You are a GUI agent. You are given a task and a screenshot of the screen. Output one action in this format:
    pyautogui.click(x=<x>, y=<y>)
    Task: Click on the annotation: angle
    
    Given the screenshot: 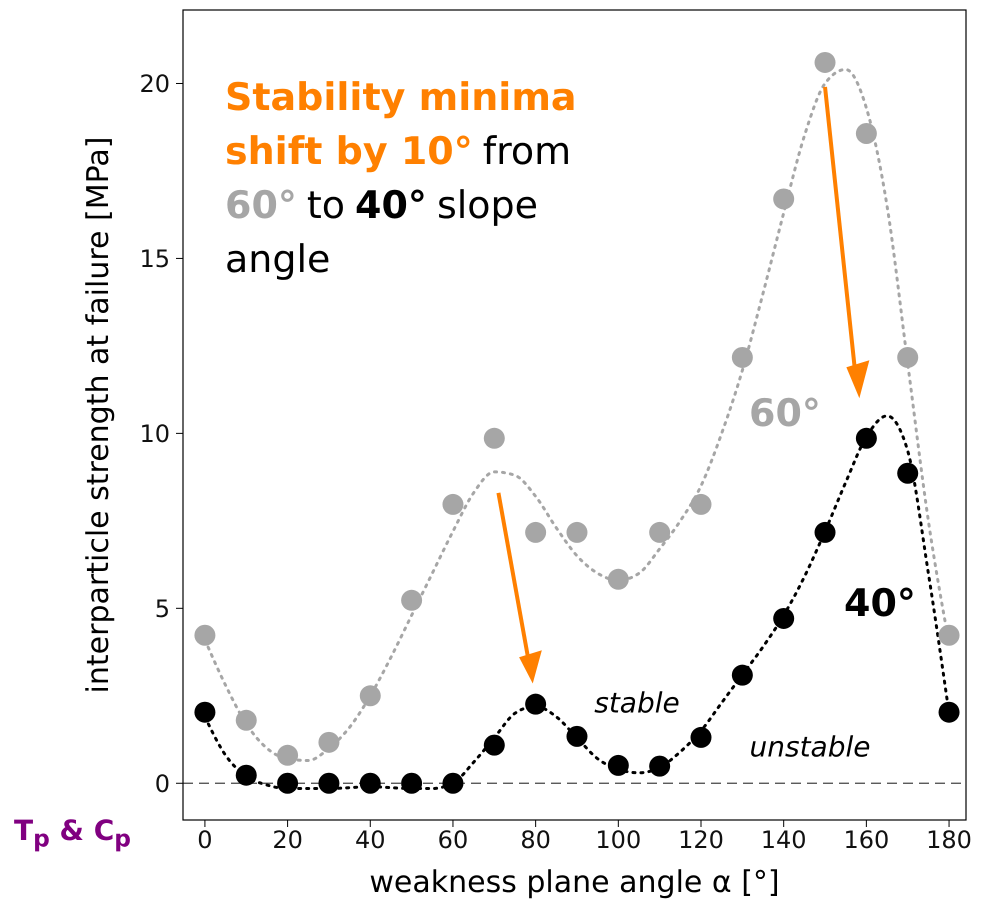 What is the action you would take?
    pyautogui.click(x=277, y=259)
    